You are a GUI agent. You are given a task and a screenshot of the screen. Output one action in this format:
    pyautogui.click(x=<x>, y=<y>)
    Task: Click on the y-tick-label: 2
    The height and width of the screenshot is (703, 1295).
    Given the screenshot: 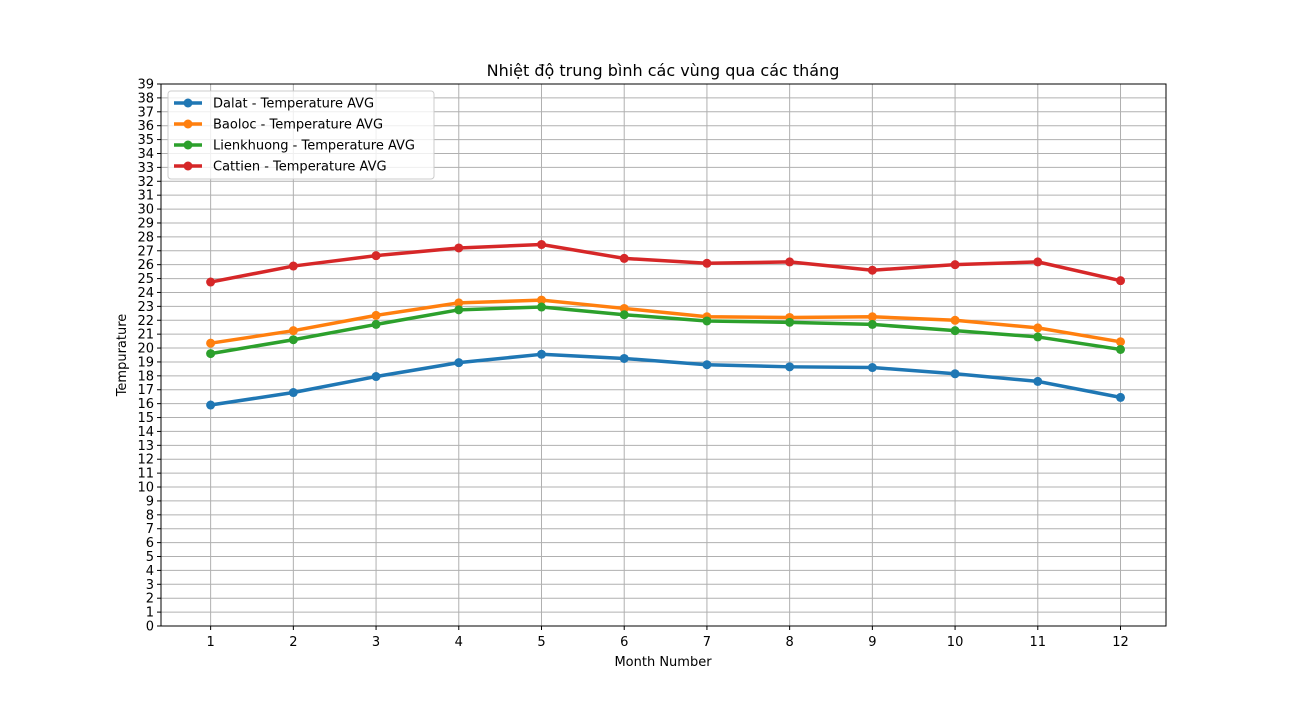 What is the action you would take?
    pyautogui.click(x=150, y=599)
    